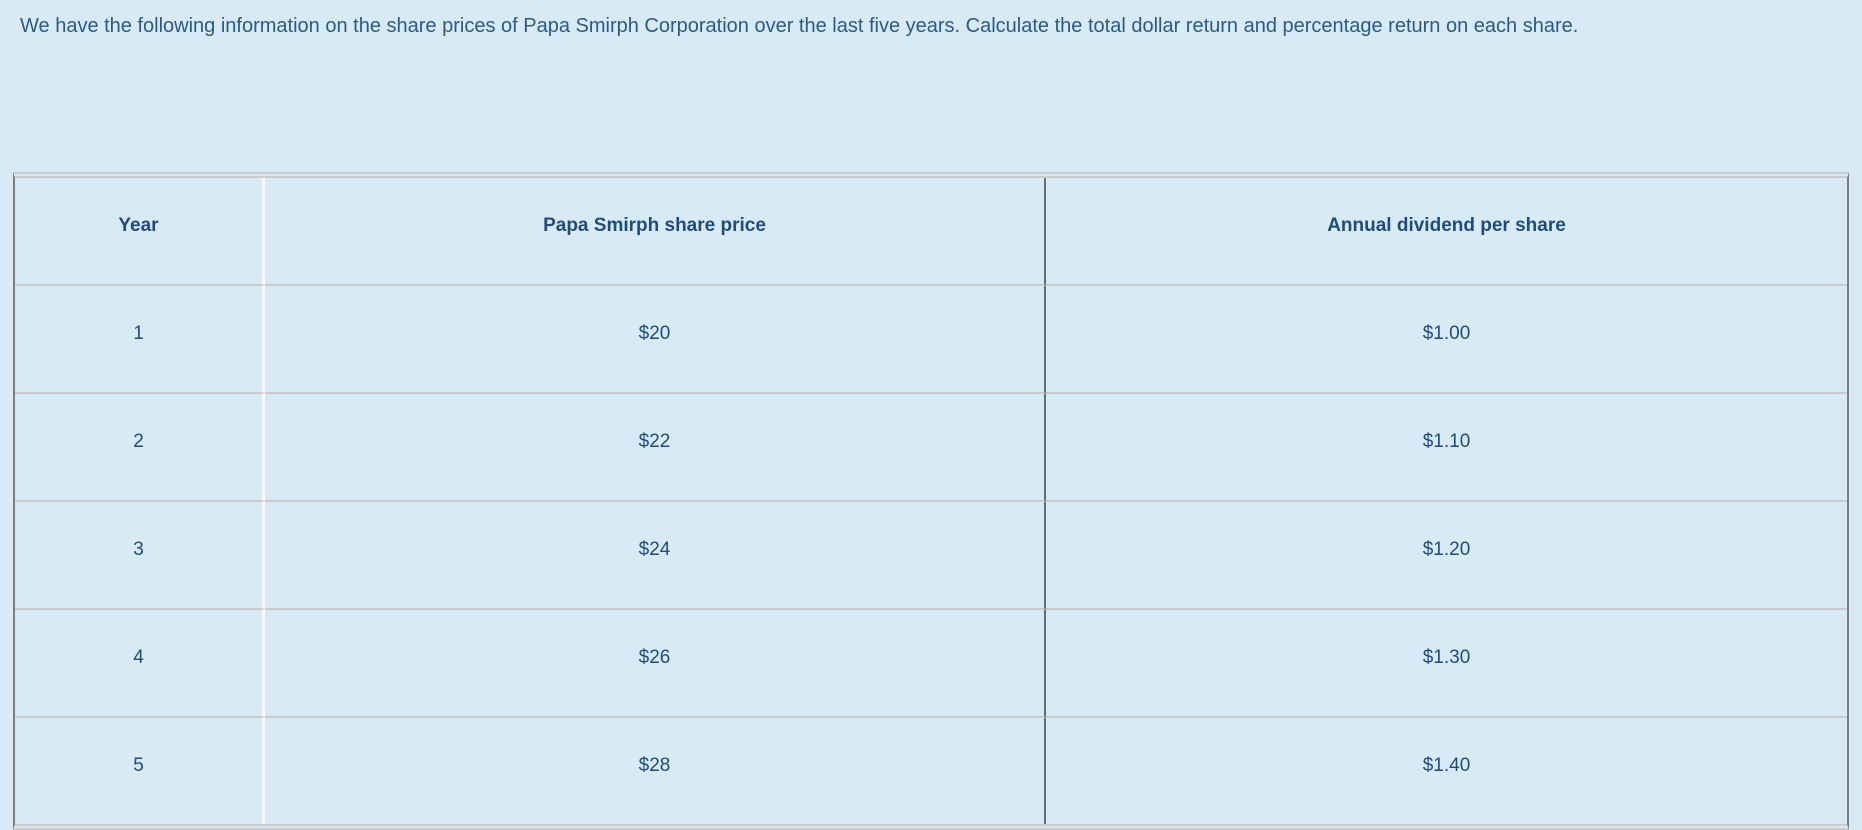 The image size is (1862, 830). Describe the element at coordinates (655, 771) in the screenshot. I see `cell-share-price: $28` at that location.